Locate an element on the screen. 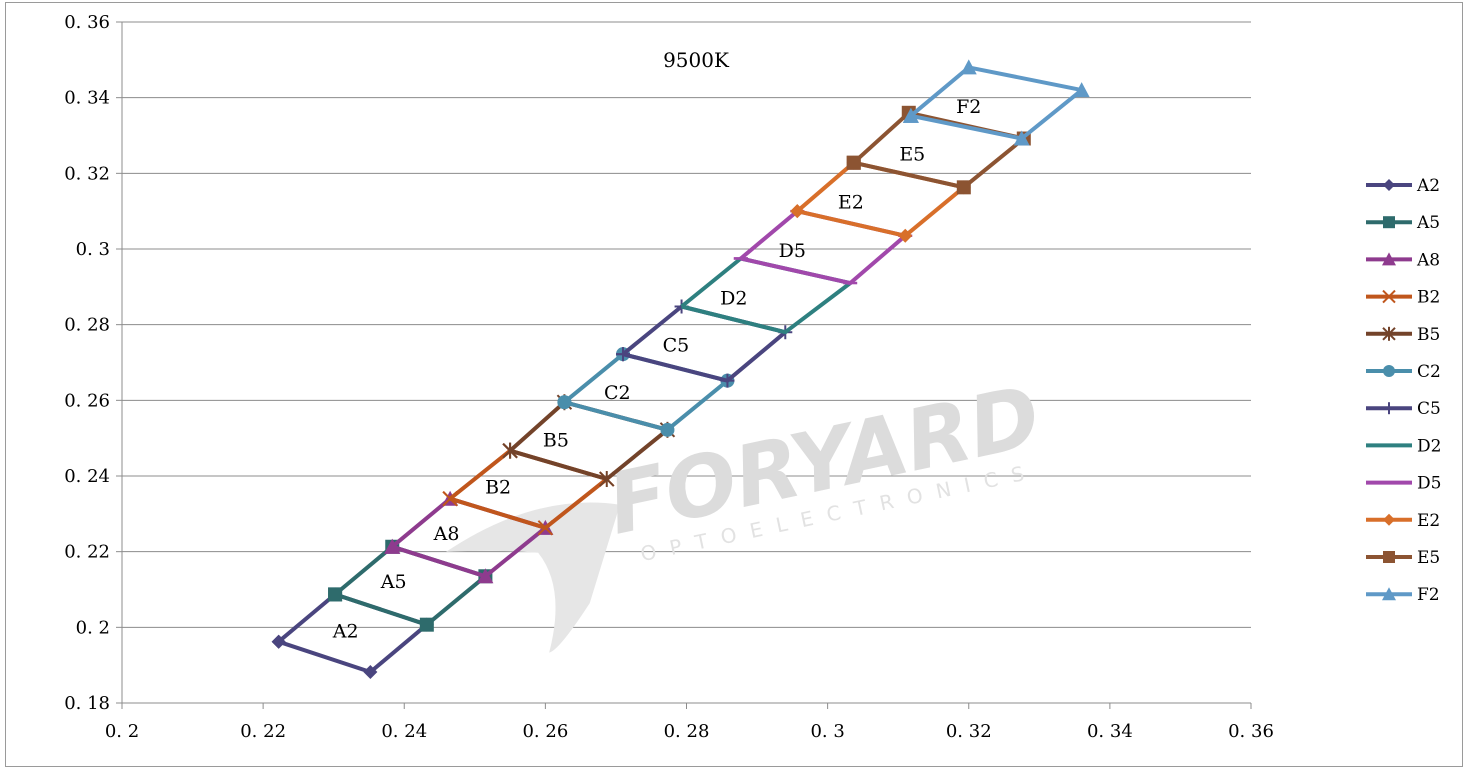  y-tick-label: 0. 24 is located at coordinates (87, 476).